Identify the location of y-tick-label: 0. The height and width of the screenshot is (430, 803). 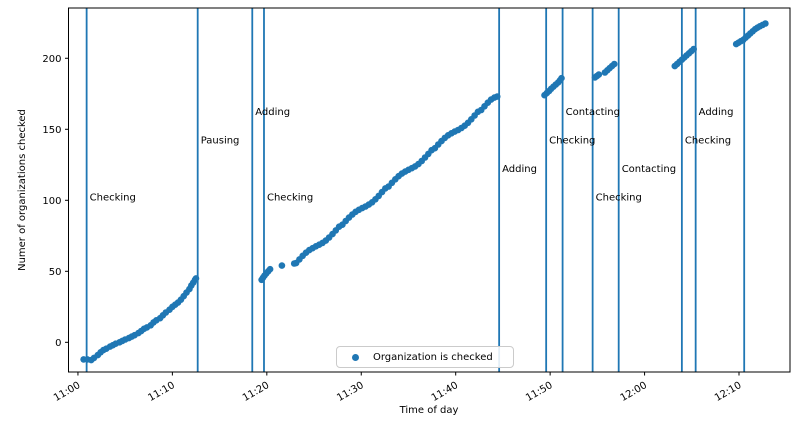
(58, 343).